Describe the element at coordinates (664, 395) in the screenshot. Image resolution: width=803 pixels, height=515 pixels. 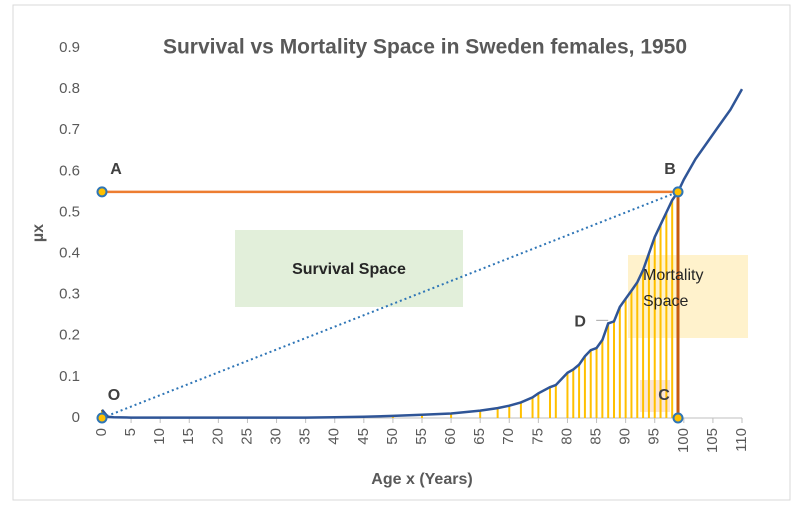
I see `point-label: C` at that location.